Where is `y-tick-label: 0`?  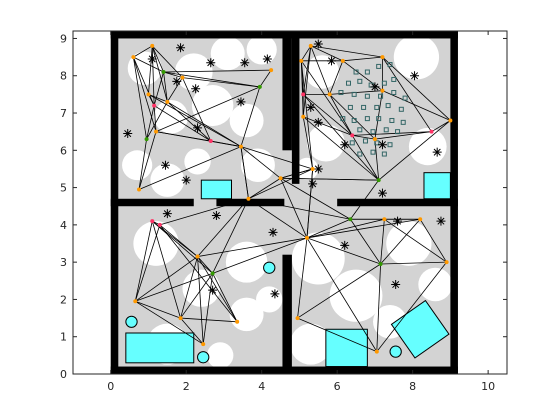
y-tick-label: 0 is located at coordinates (63, 374).